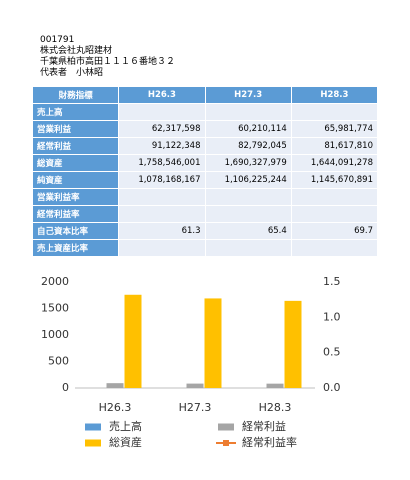 This screenshot has width=410, height=480. What do you see at coordinates (162, 95) in the screenshot?
I see `table-cell: H26.3` at bounding box center [162, 95].